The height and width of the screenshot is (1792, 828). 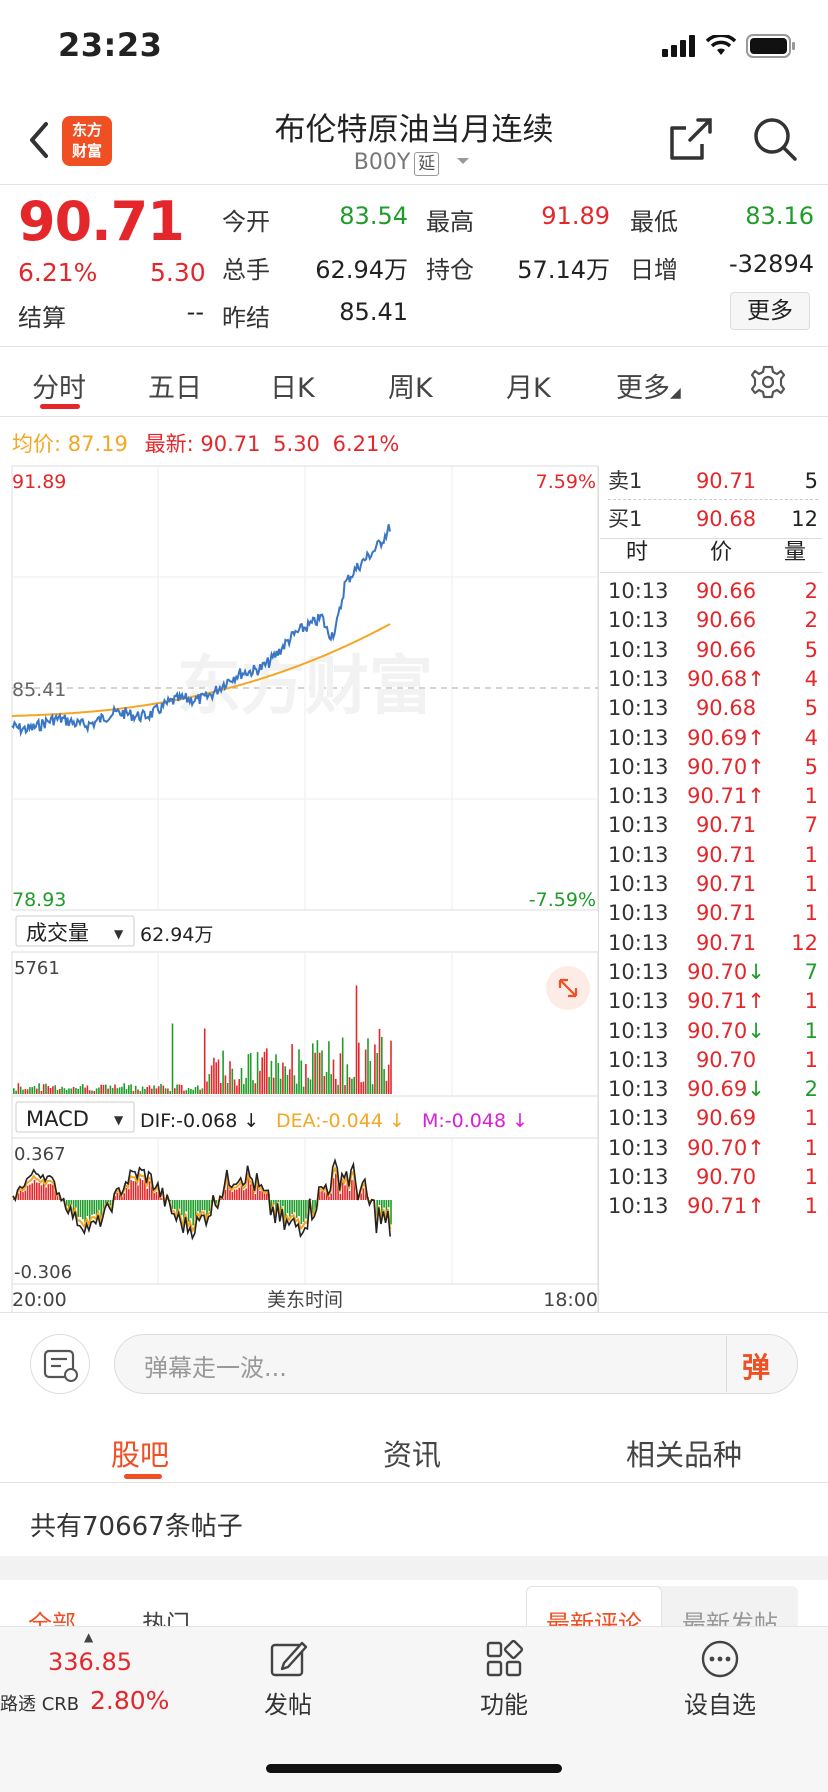 What do you see at coordinates (456, 1364) in the screenshot?
I see `danmu-input` at bounding box center [456, 1364].